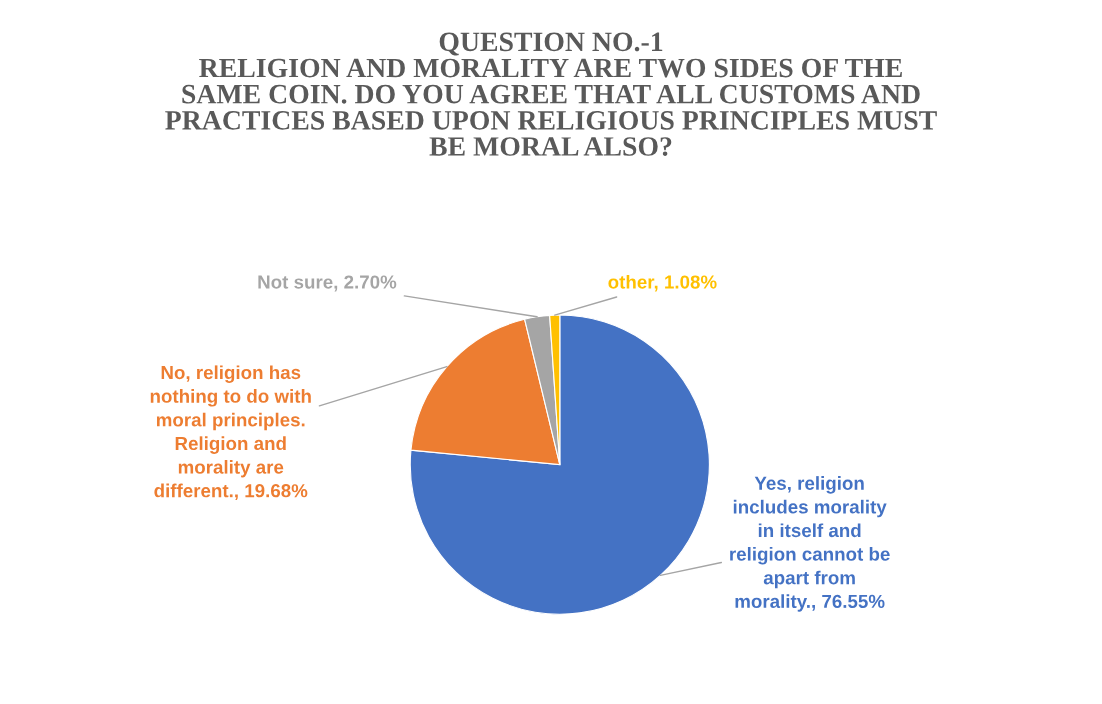  Describe the element at coordinates (559, 464) in the screenshot. I see `pie-slice` at that location.